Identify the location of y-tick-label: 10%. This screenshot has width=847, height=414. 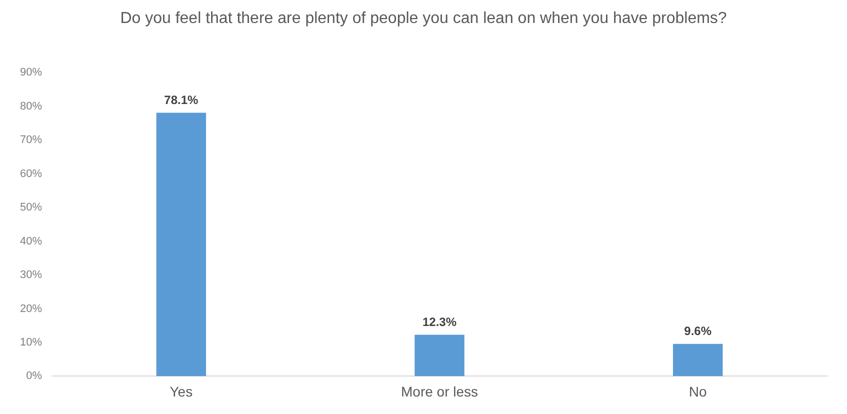
(31, 342).